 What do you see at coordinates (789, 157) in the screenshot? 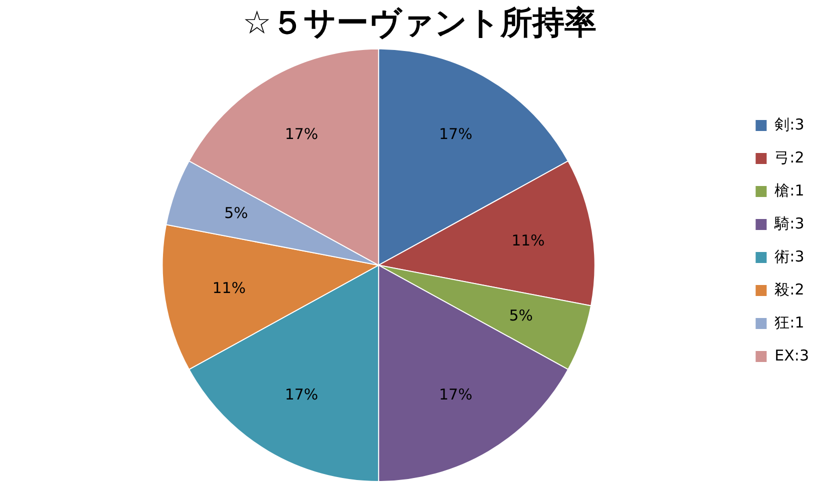
I see `legend-label: 弓:2` at bounding box center [789, 157].